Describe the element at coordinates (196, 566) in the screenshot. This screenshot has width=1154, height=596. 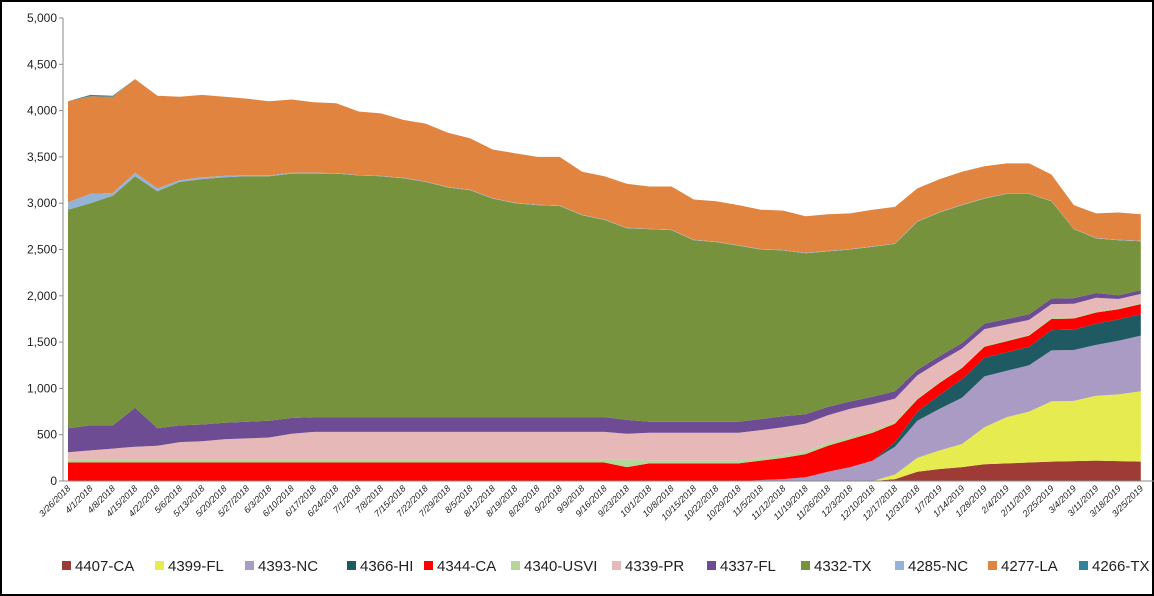
I see `legend-label: 4399-FL` at that location.